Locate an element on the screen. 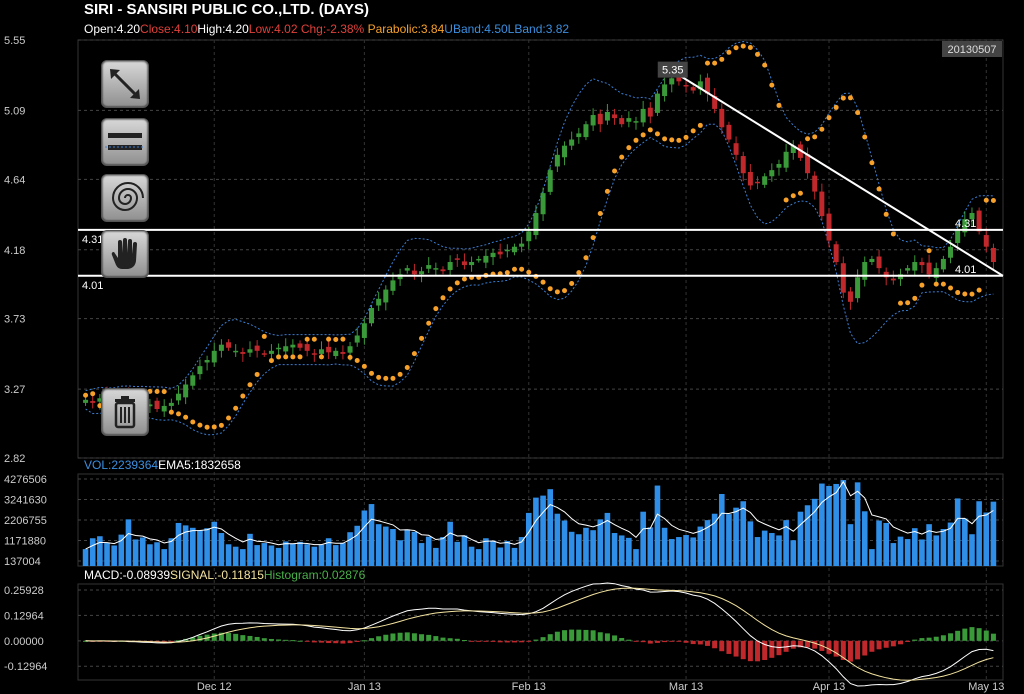  macd-tick-label: -0.12964 is located at coordinates (25, 667).